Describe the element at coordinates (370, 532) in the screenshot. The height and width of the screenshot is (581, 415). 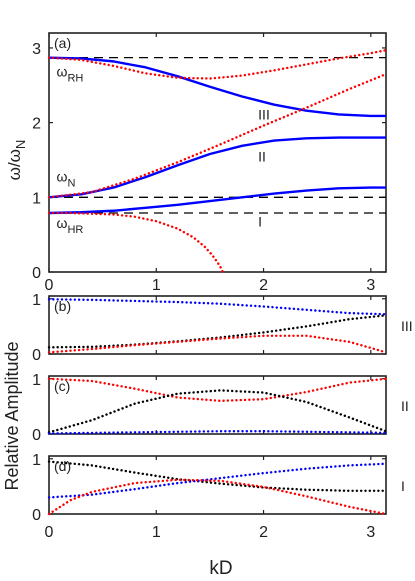
I see `panel-d-xtick-label-3: 3` at that location.